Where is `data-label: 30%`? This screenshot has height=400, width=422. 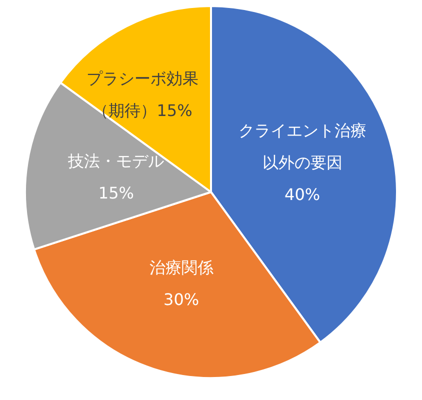
data-label: 30% is located at coordinates (182, 299).